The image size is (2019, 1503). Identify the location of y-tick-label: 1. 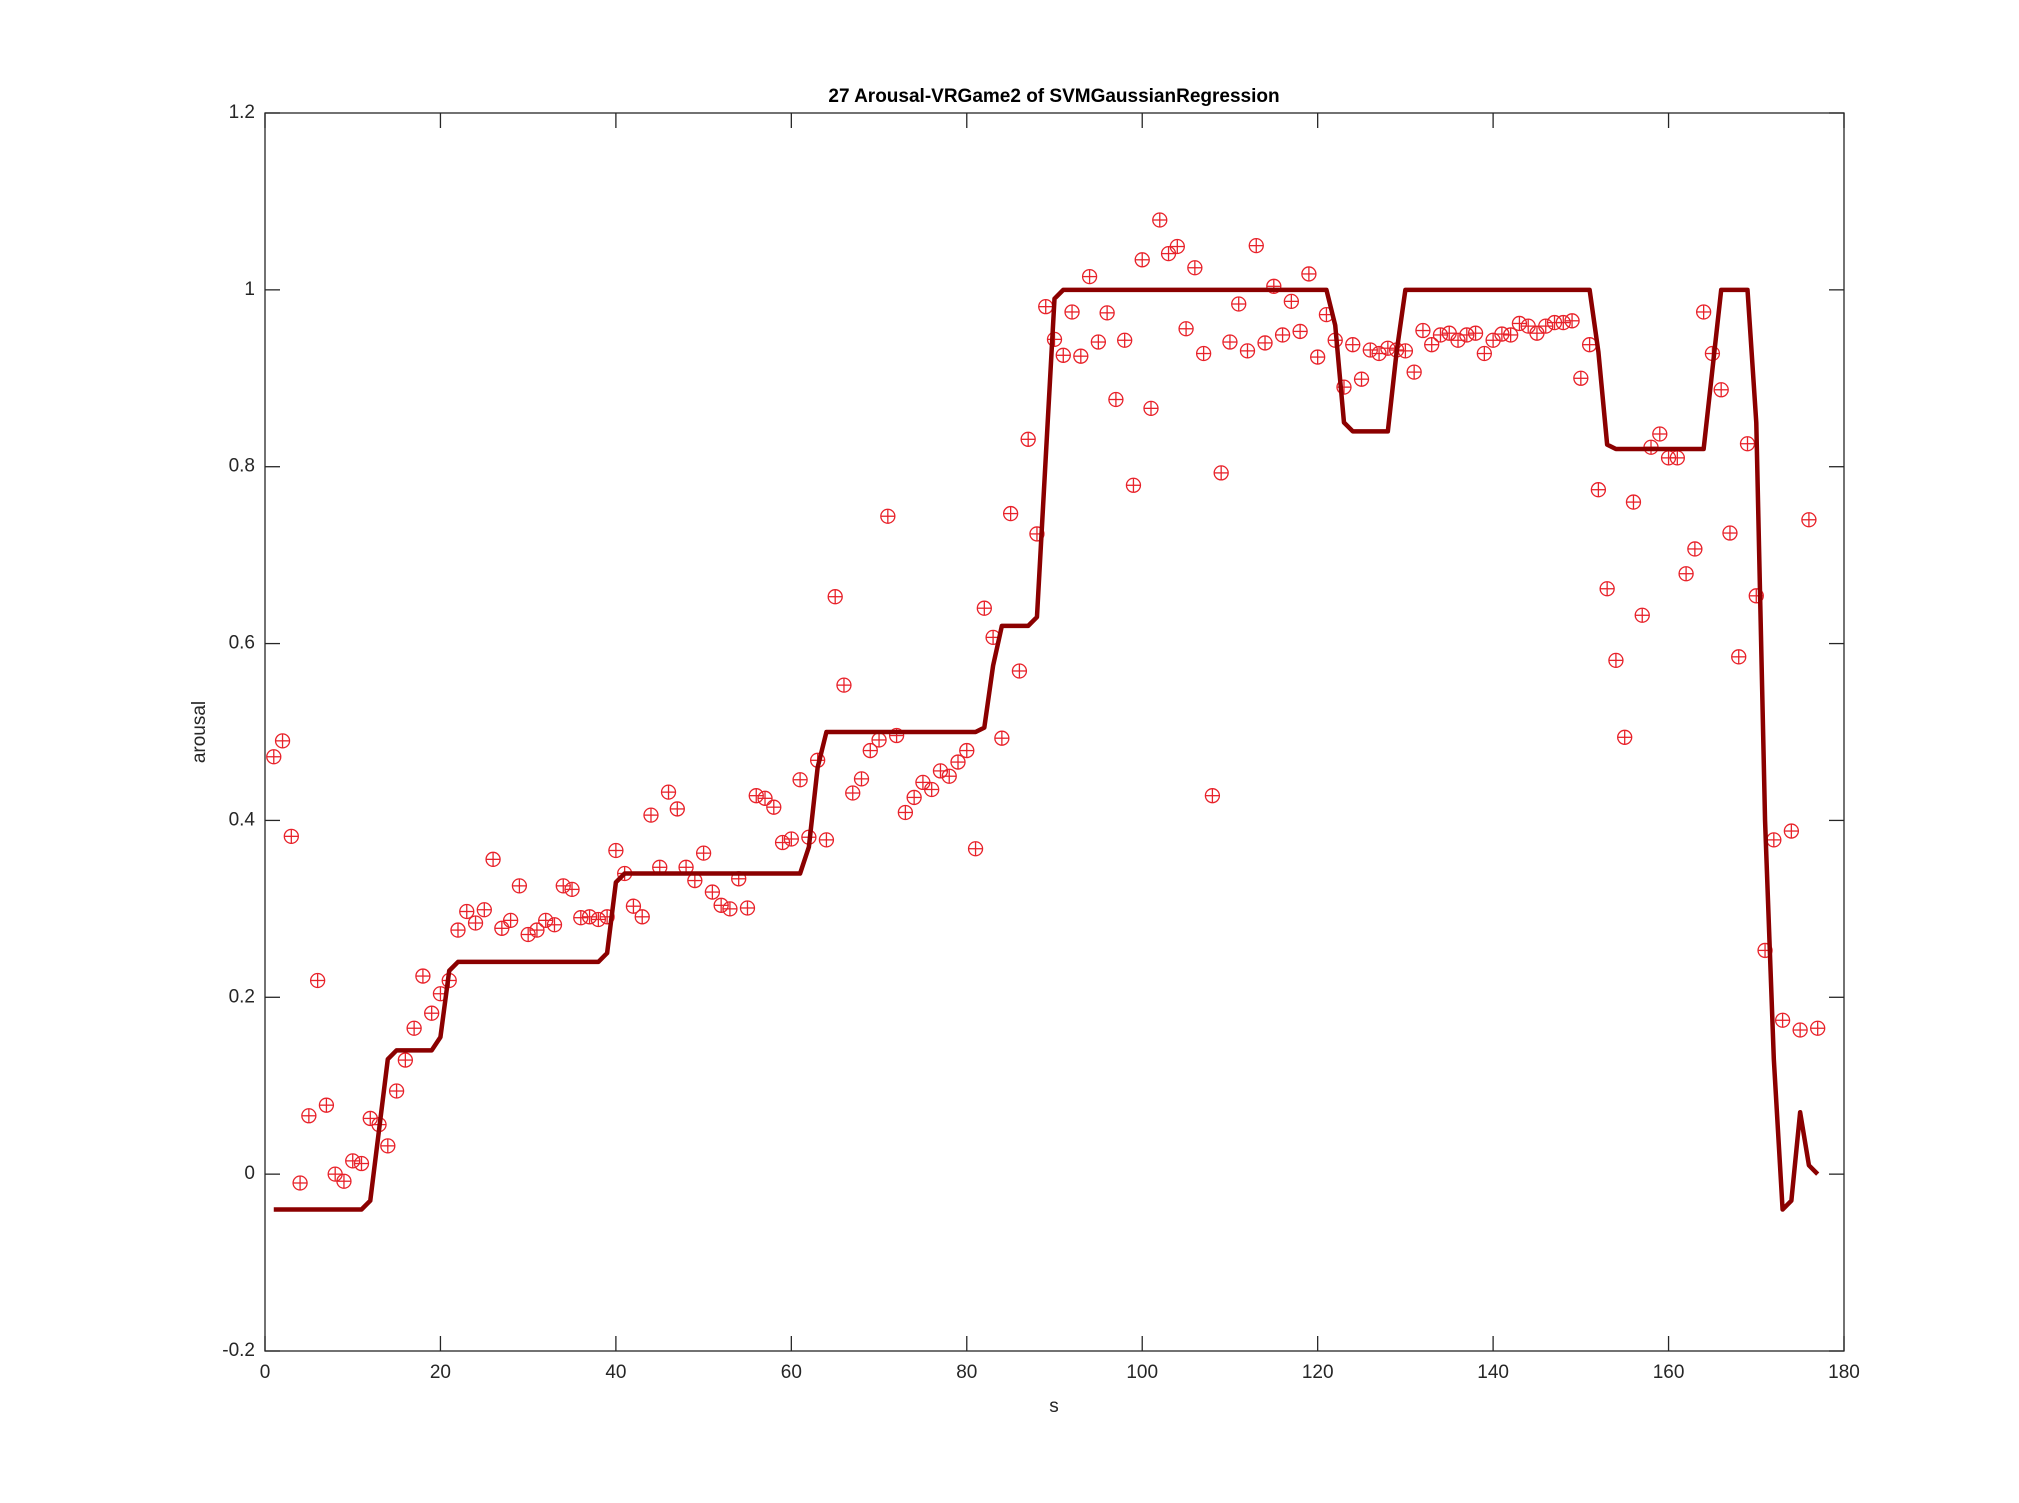
(249, 289).